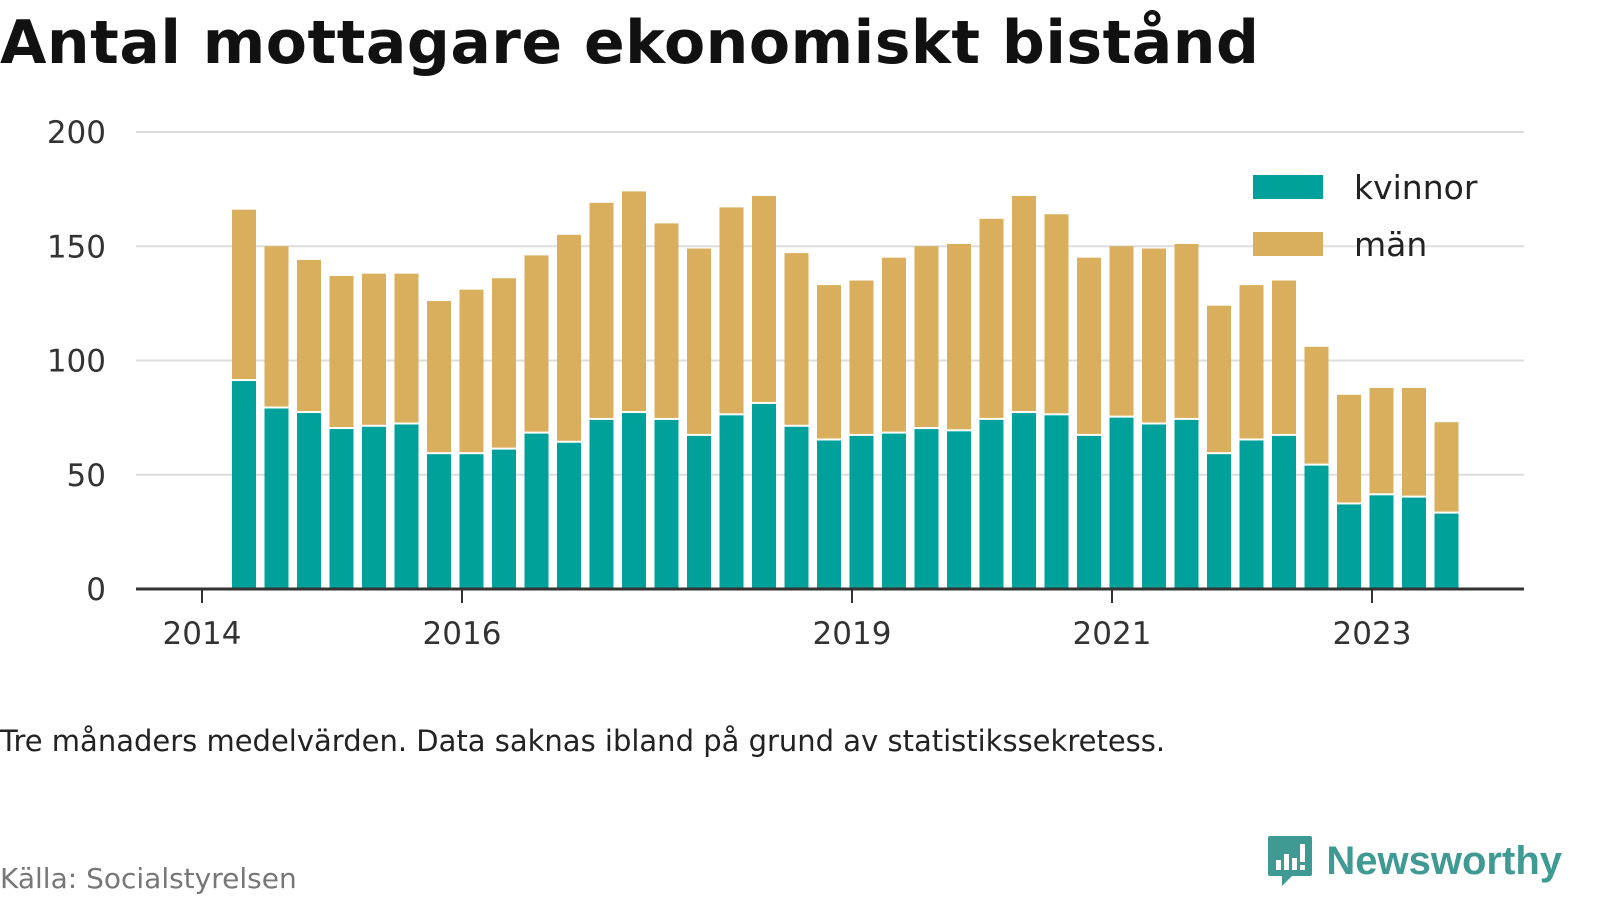 This screenshot has height=900, width=1600. What do you see at coordinates (1416, 187) in the screenshot?
I see `legend-label: kvinnor` at bounding box center [1416, 187].